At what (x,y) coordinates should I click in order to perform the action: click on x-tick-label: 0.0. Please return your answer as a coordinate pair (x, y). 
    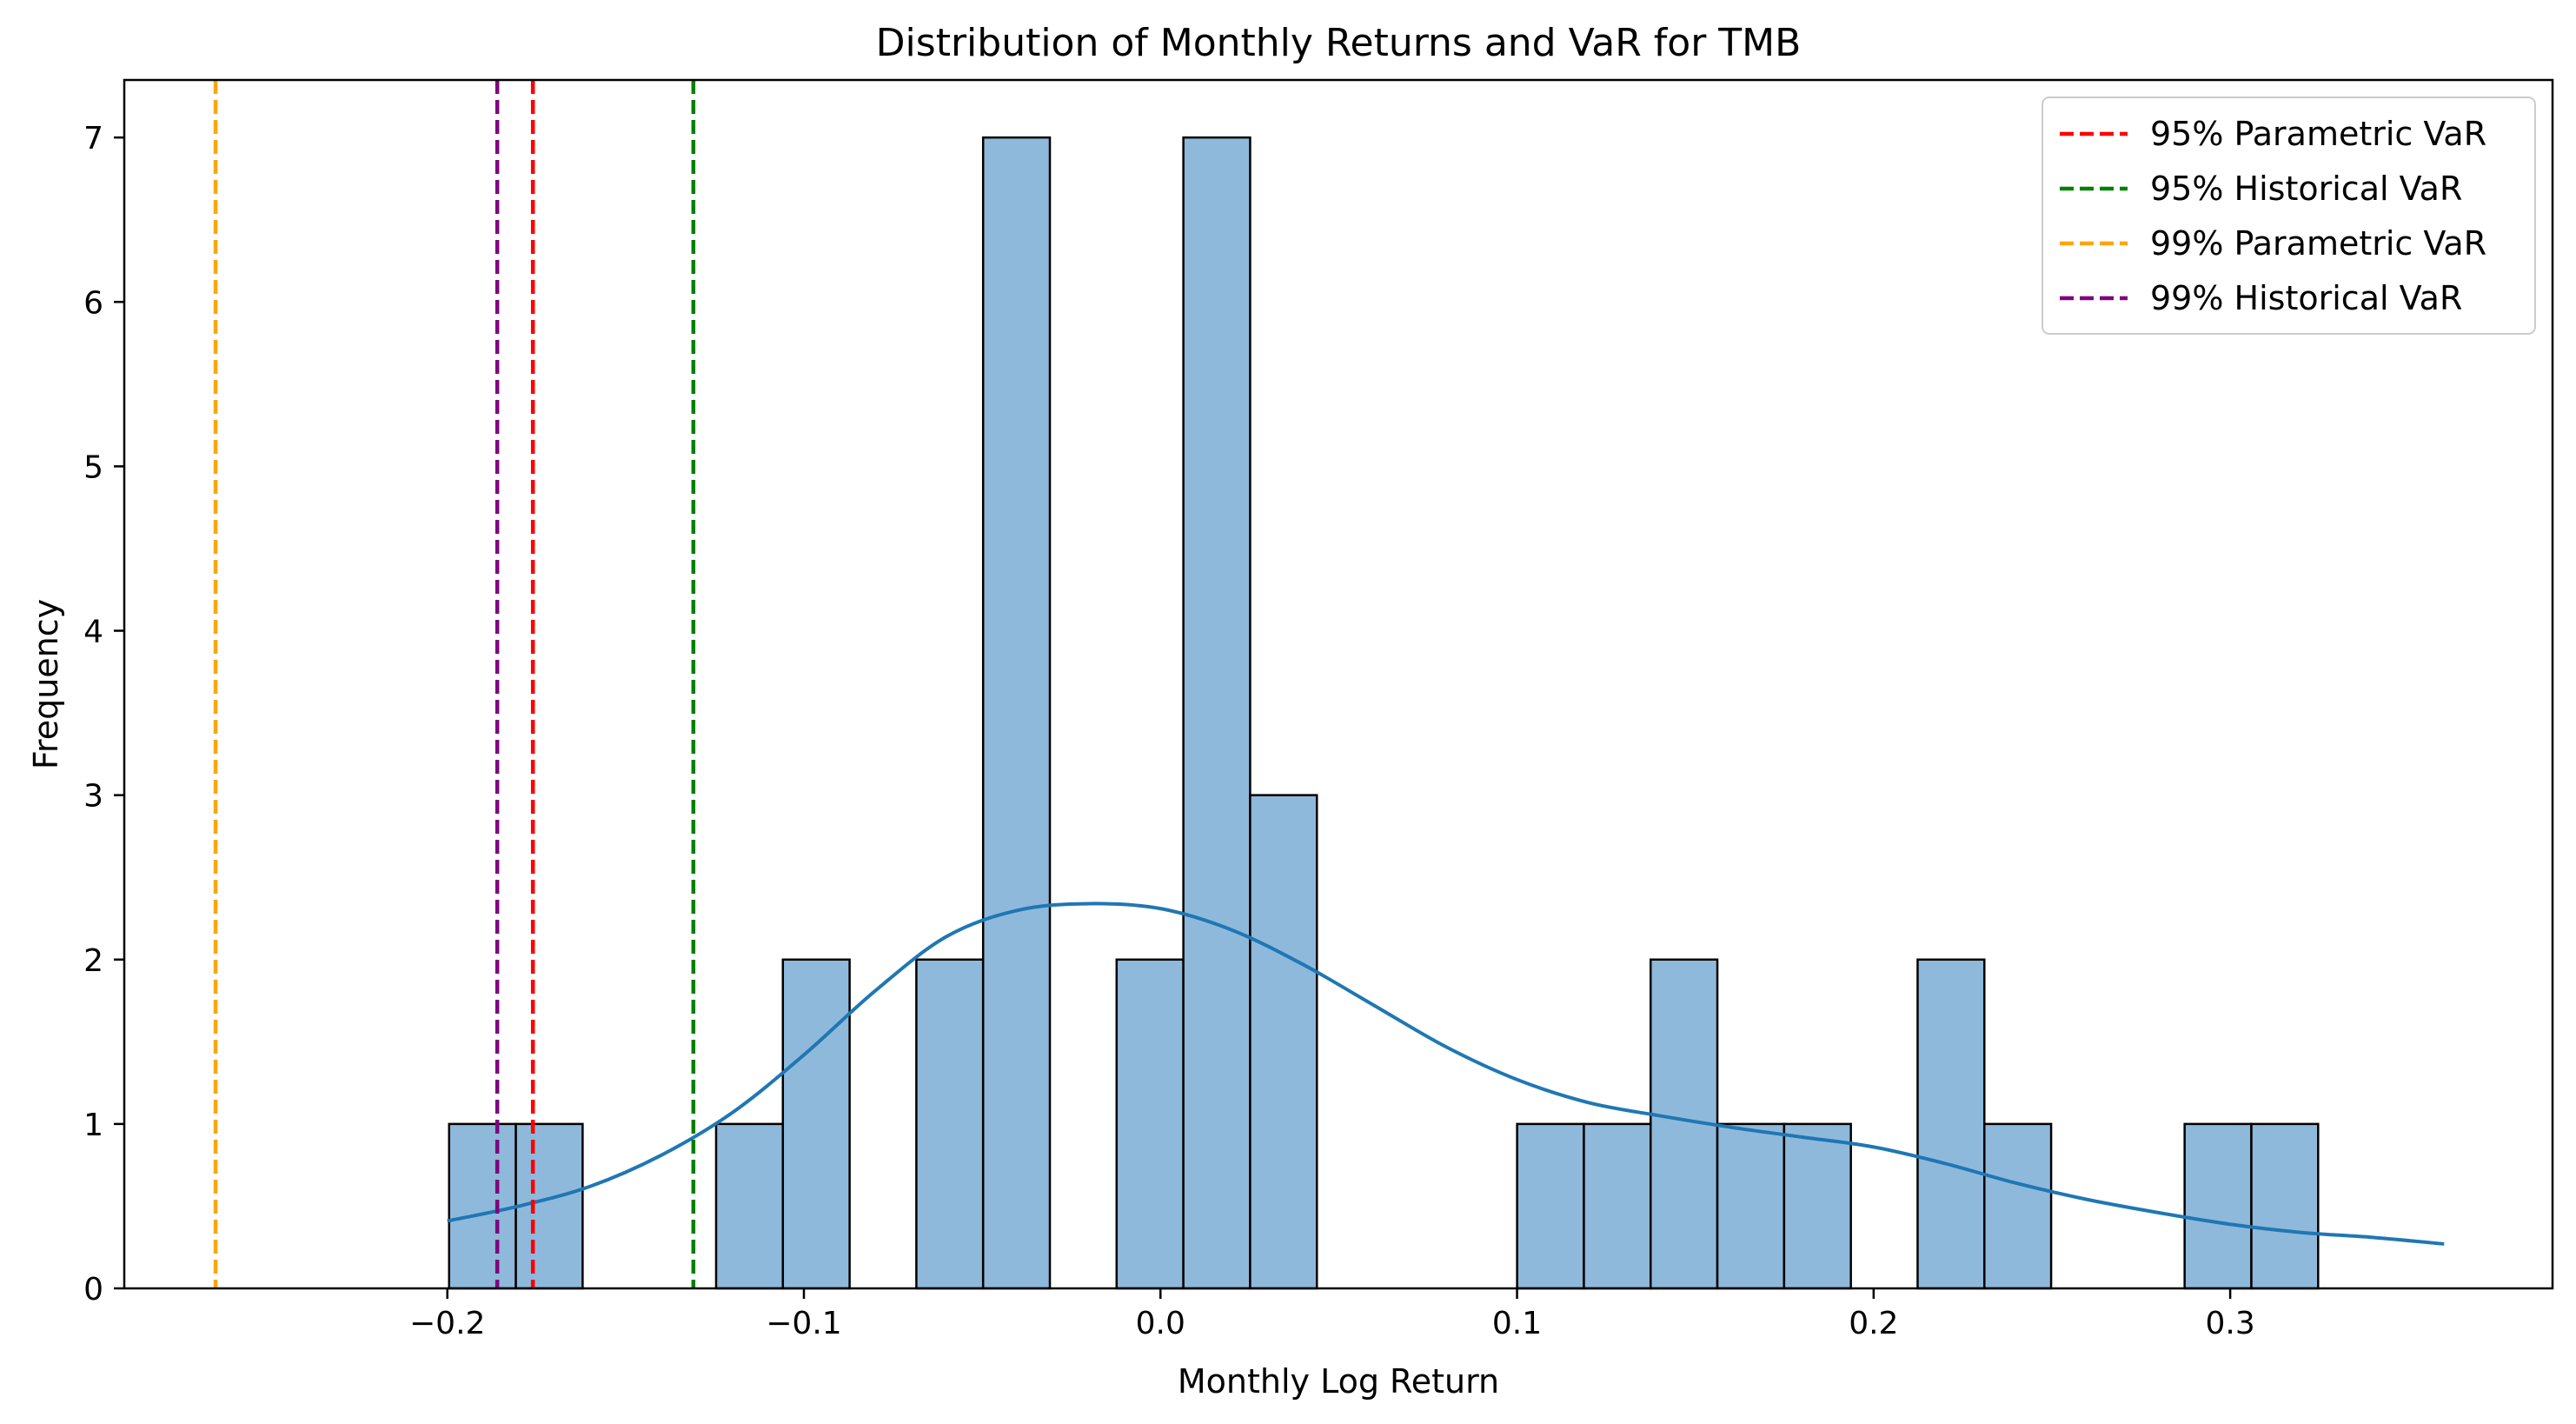
    Looking at the image, I should click on (1160, 1323).